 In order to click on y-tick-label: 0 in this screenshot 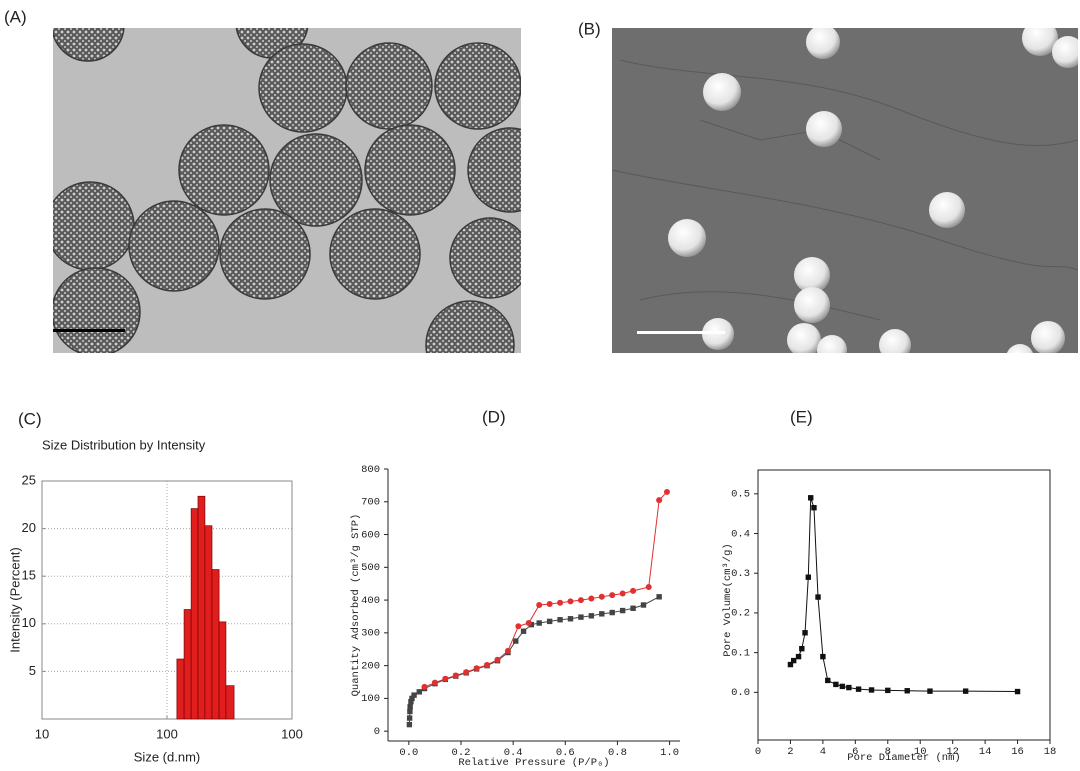, I will do `click(377, 732)`.